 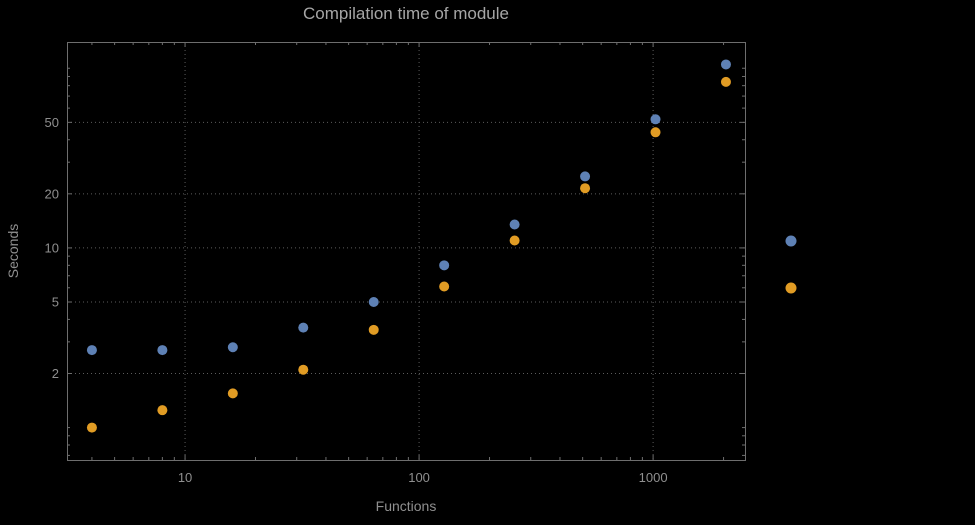 I want to click on x-tick-label: 1000, so click(x=653, y=477).